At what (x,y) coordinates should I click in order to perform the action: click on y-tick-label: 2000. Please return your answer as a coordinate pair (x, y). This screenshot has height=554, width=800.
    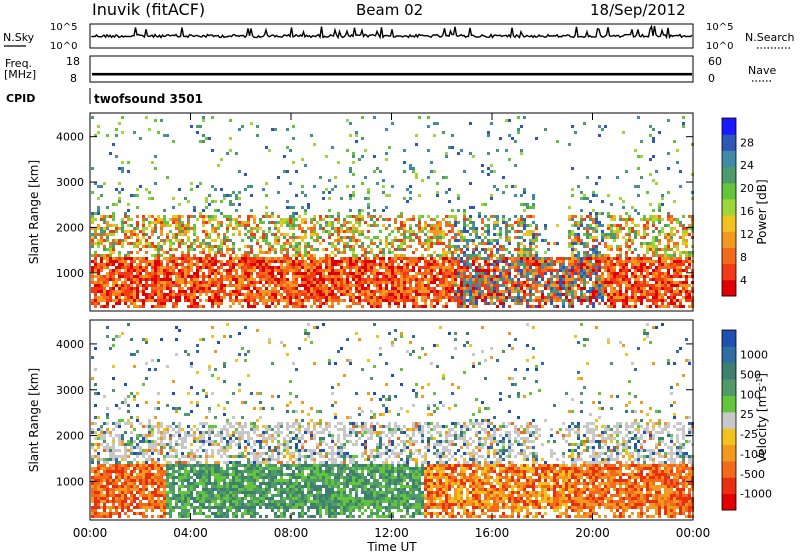
    Looking at the image, I should click on (70, 227).